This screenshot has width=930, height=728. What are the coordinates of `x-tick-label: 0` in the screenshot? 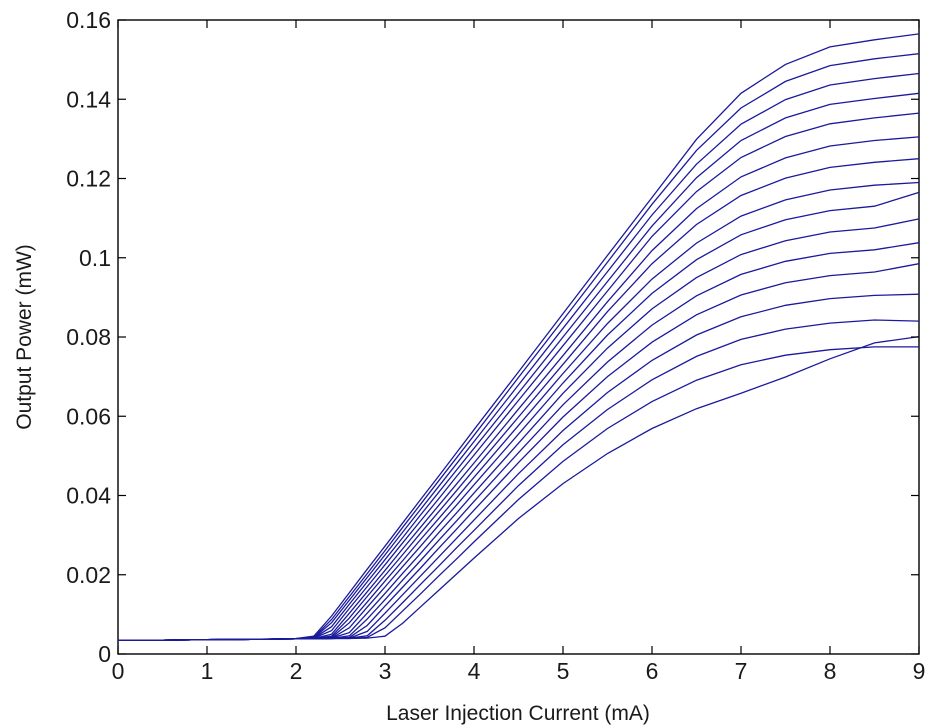 It's located at (118, 671).